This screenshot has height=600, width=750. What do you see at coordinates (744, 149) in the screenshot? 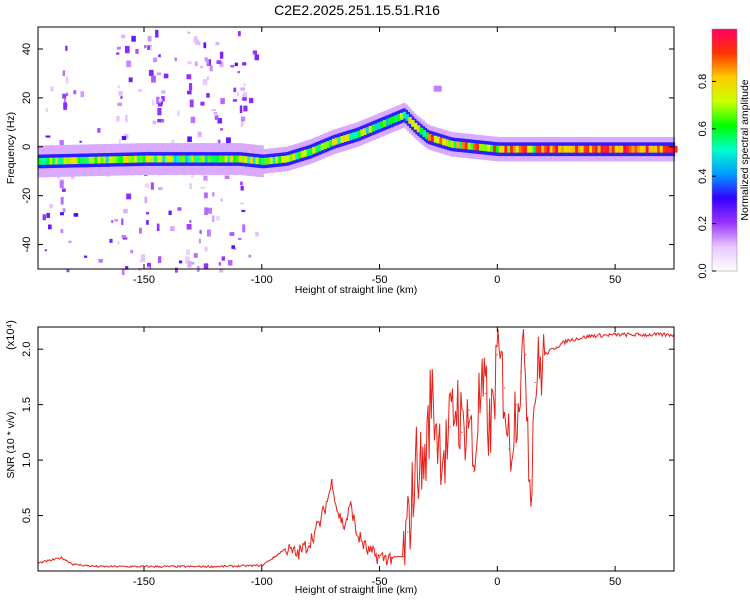
I see `colorbar-label: Normalized spectral amplitude` at bounding box center [744, 149].